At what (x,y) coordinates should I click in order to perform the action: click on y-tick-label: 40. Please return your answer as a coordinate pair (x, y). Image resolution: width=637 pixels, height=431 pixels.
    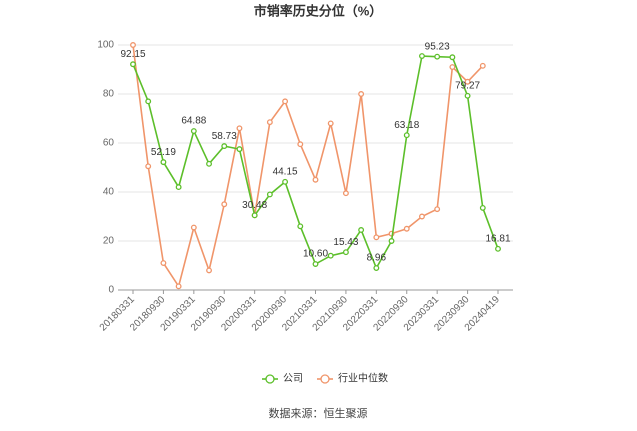
    Looking at the image, I should click on (109, 192).